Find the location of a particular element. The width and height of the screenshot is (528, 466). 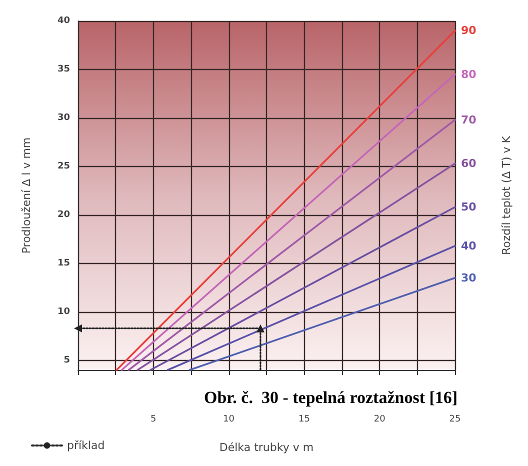

series-label: 90 is located at coordinates (469, 31).